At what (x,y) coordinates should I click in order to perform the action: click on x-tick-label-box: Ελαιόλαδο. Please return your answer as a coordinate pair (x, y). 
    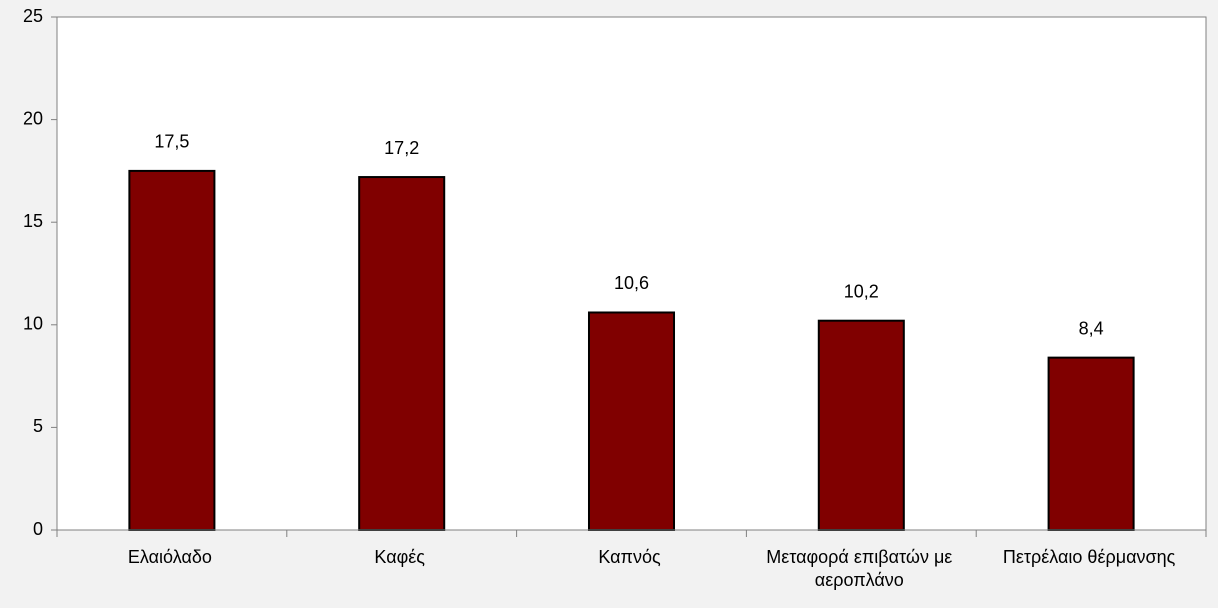
    Looking at the image, I should click on (169, 557).